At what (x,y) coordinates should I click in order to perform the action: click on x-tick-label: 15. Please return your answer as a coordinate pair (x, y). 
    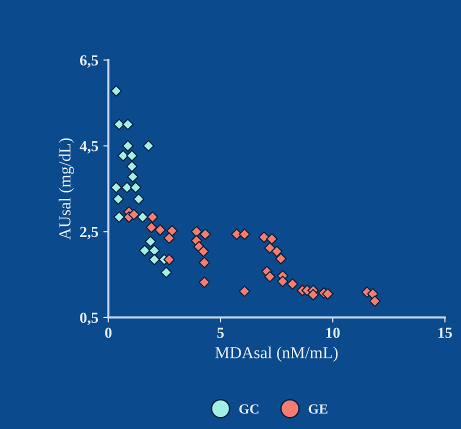
    Looking at the image, I should click on (445, 333).